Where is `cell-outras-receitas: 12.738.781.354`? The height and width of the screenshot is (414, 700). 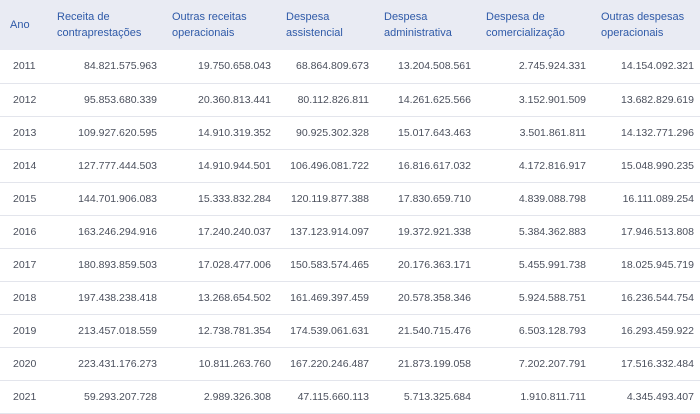 cell-outras-receitas: 12.738.781.354 is located at coordinates (234, 330).